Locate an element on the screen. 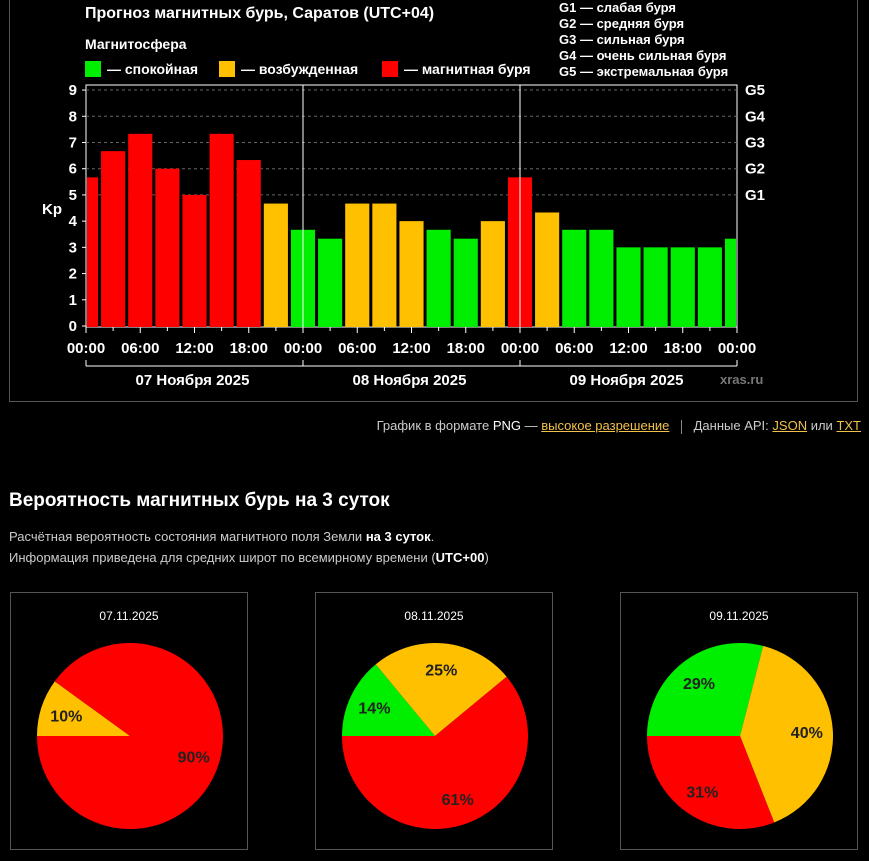 The image size is (869, 861). pie-slice-label: 61% is located at coordinates (458, 800).